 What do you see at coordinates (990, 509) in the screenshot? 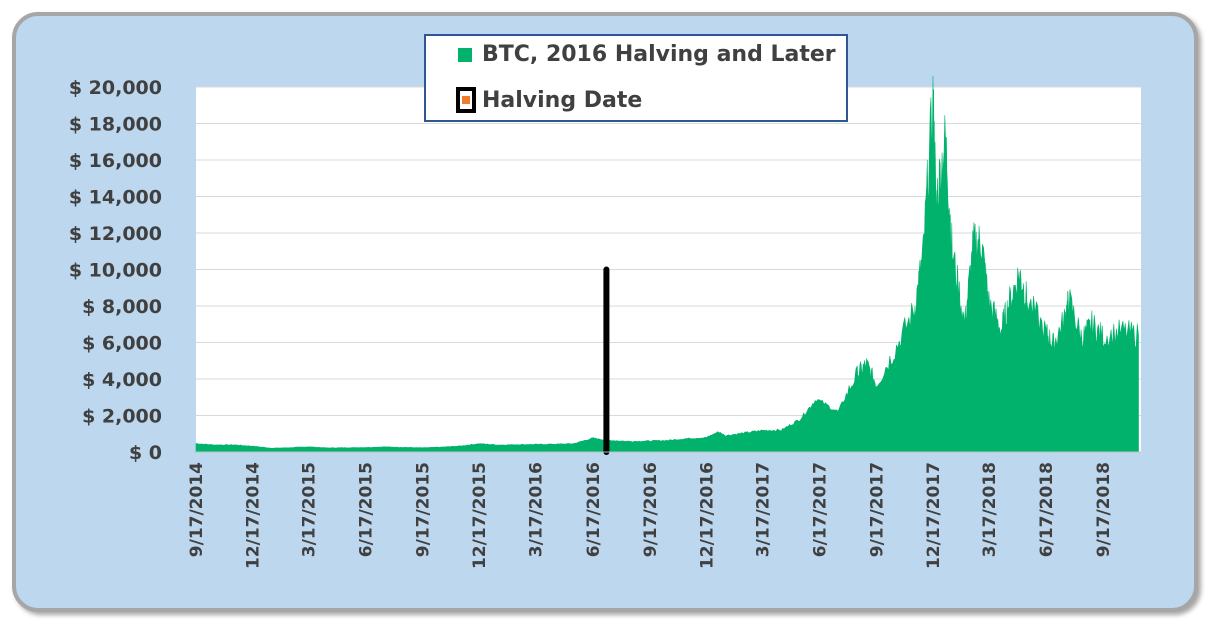
I see `x-tick-label: 3/17/2018` at bounding box center [990, 509].